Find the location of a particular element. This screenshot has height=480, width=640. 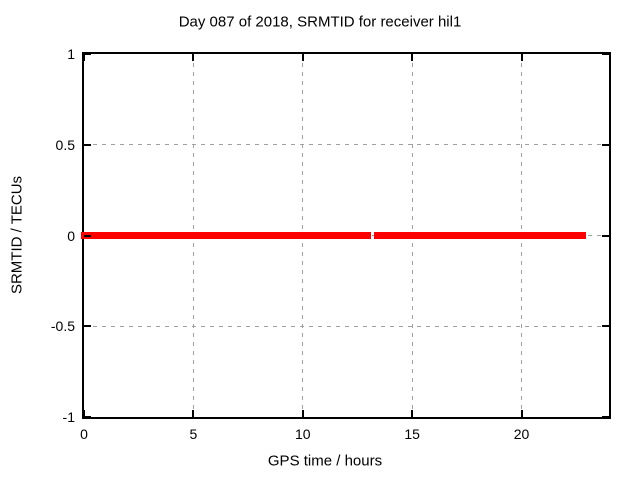

y-tick-label: 0.5 is located at coordinates (65, 144).